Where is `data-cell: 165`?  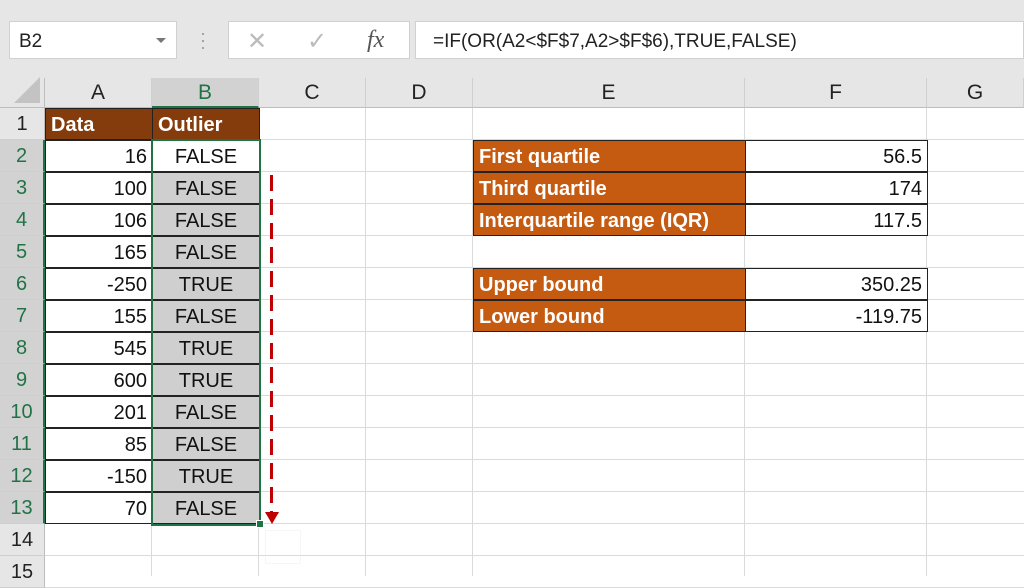 data-cell: 165 is located at coordinates (99, 252).